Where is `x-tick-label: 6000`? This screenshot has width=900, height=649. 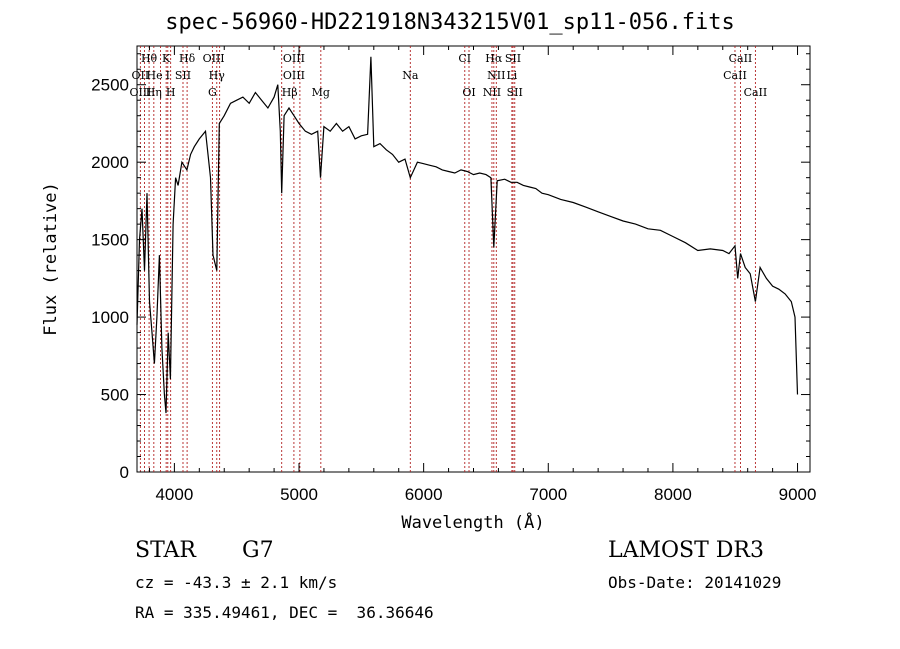 x-tick-label: 6000 is located at coordinates (424, 494).